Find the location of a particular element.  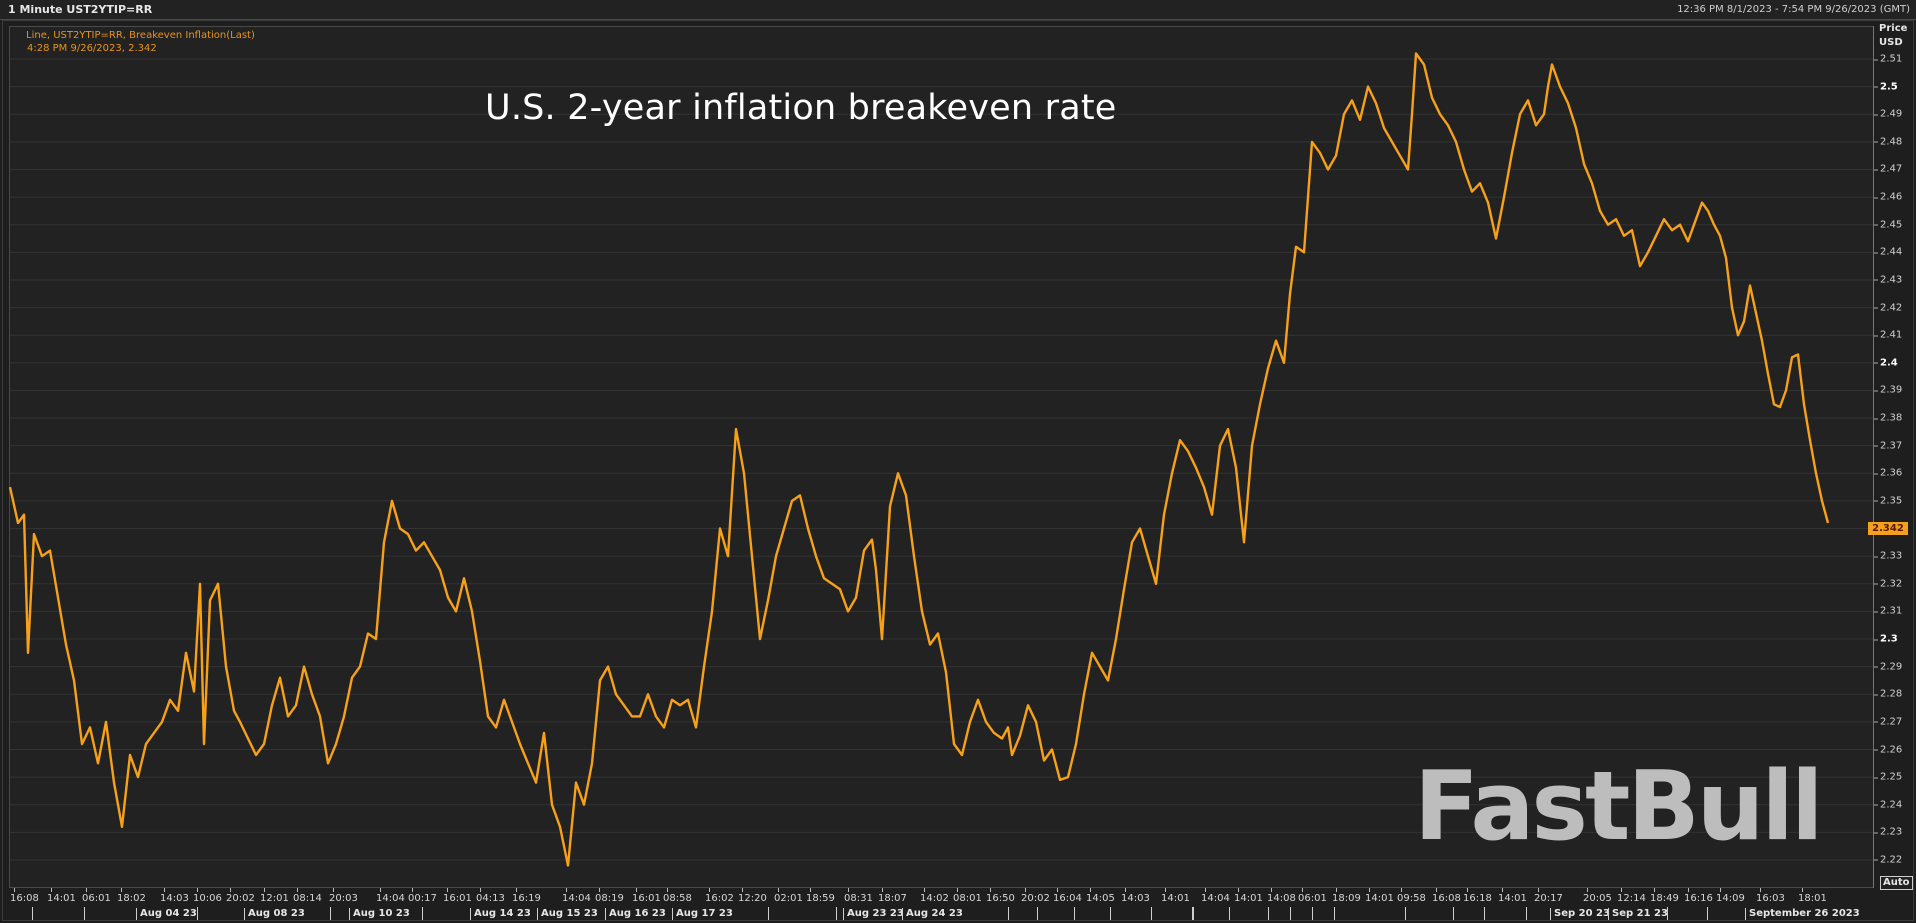

x-time-label: 20:03 is located at coordinates (343, 898).